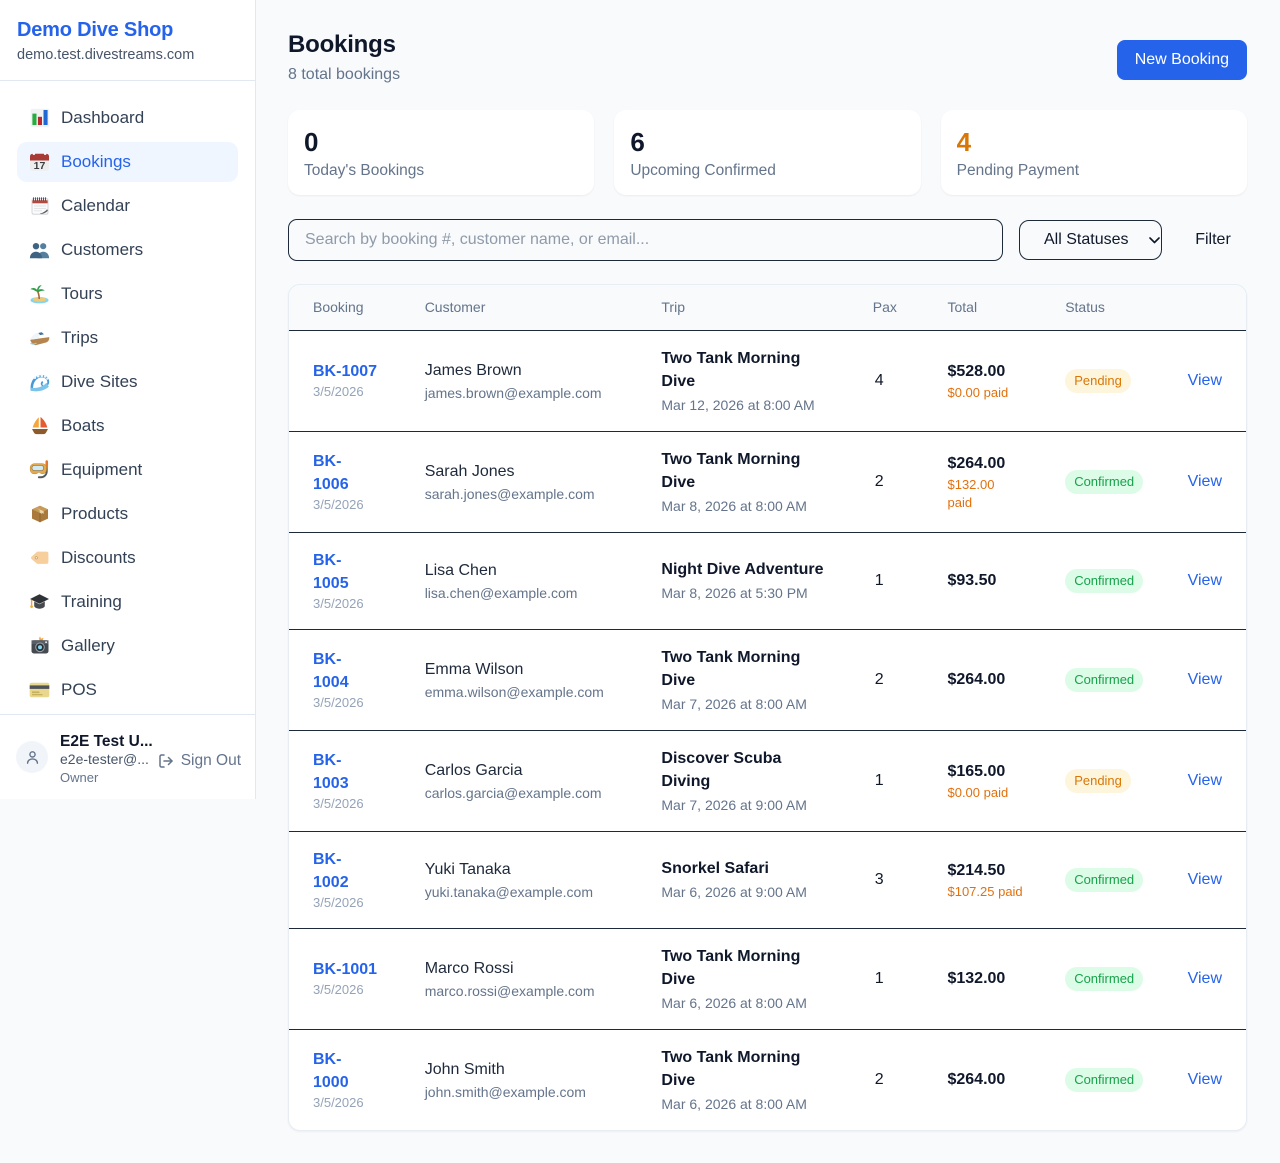 The width and height of the screenshot is (1280, 1163). I want to click on svg-text: 17, so click(40, 166).